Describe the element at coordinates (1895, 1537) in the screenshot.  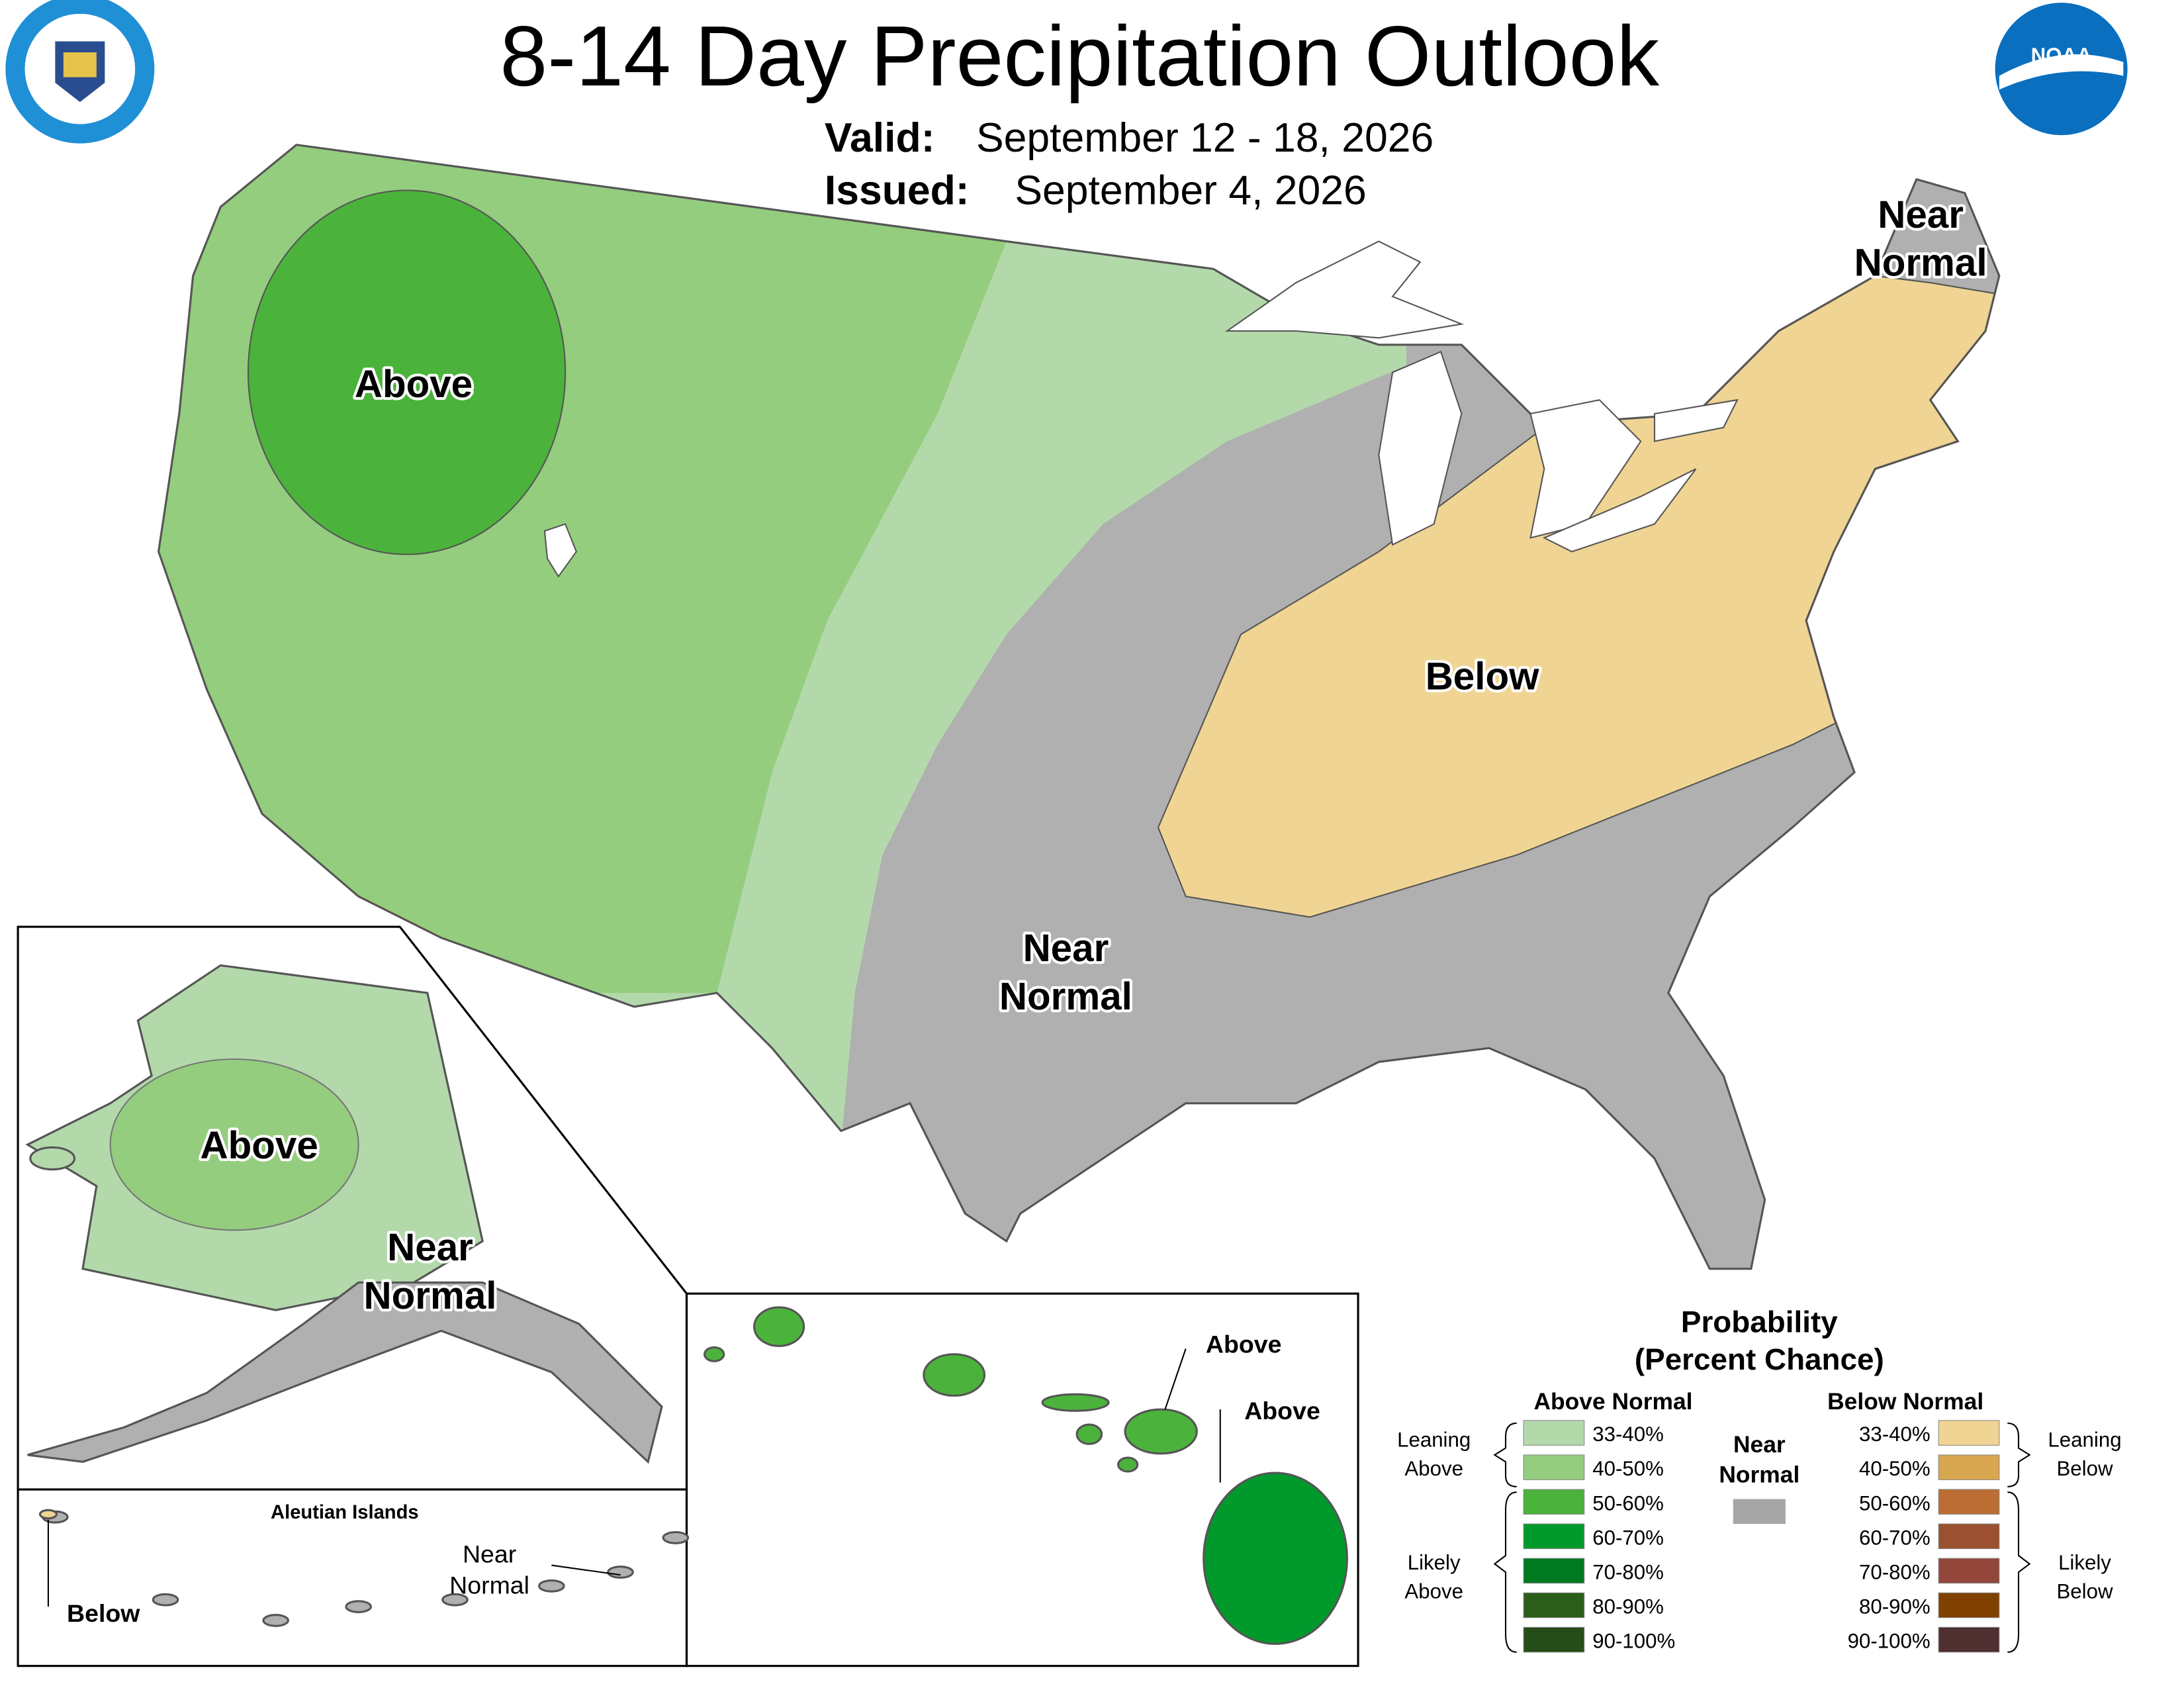
I see `legend-range: 60-70%` at that location.